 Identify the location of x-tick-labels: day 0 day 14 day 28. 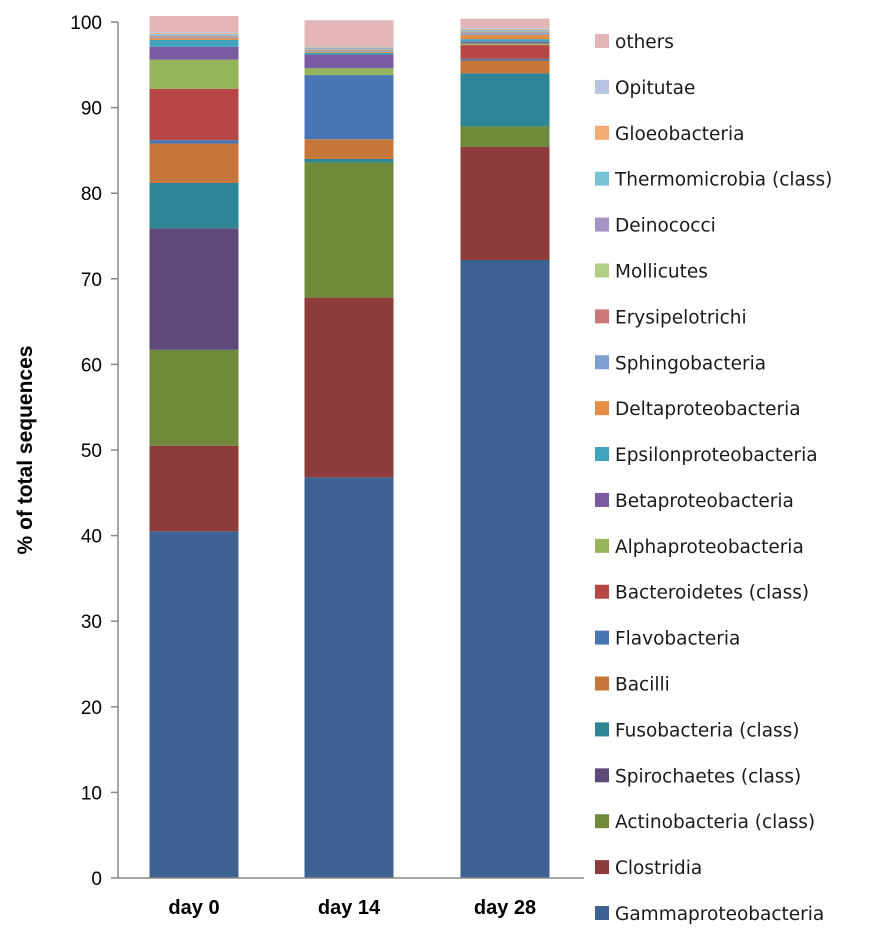
(352, 908).